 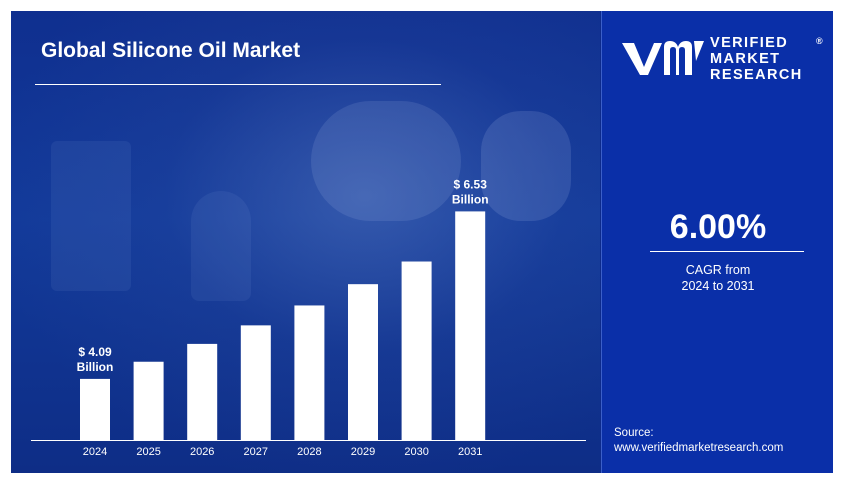 What do you see at coordinates (148, 400) in the screenshot?
I see `bar-2025` at bounding box center [148, 400].